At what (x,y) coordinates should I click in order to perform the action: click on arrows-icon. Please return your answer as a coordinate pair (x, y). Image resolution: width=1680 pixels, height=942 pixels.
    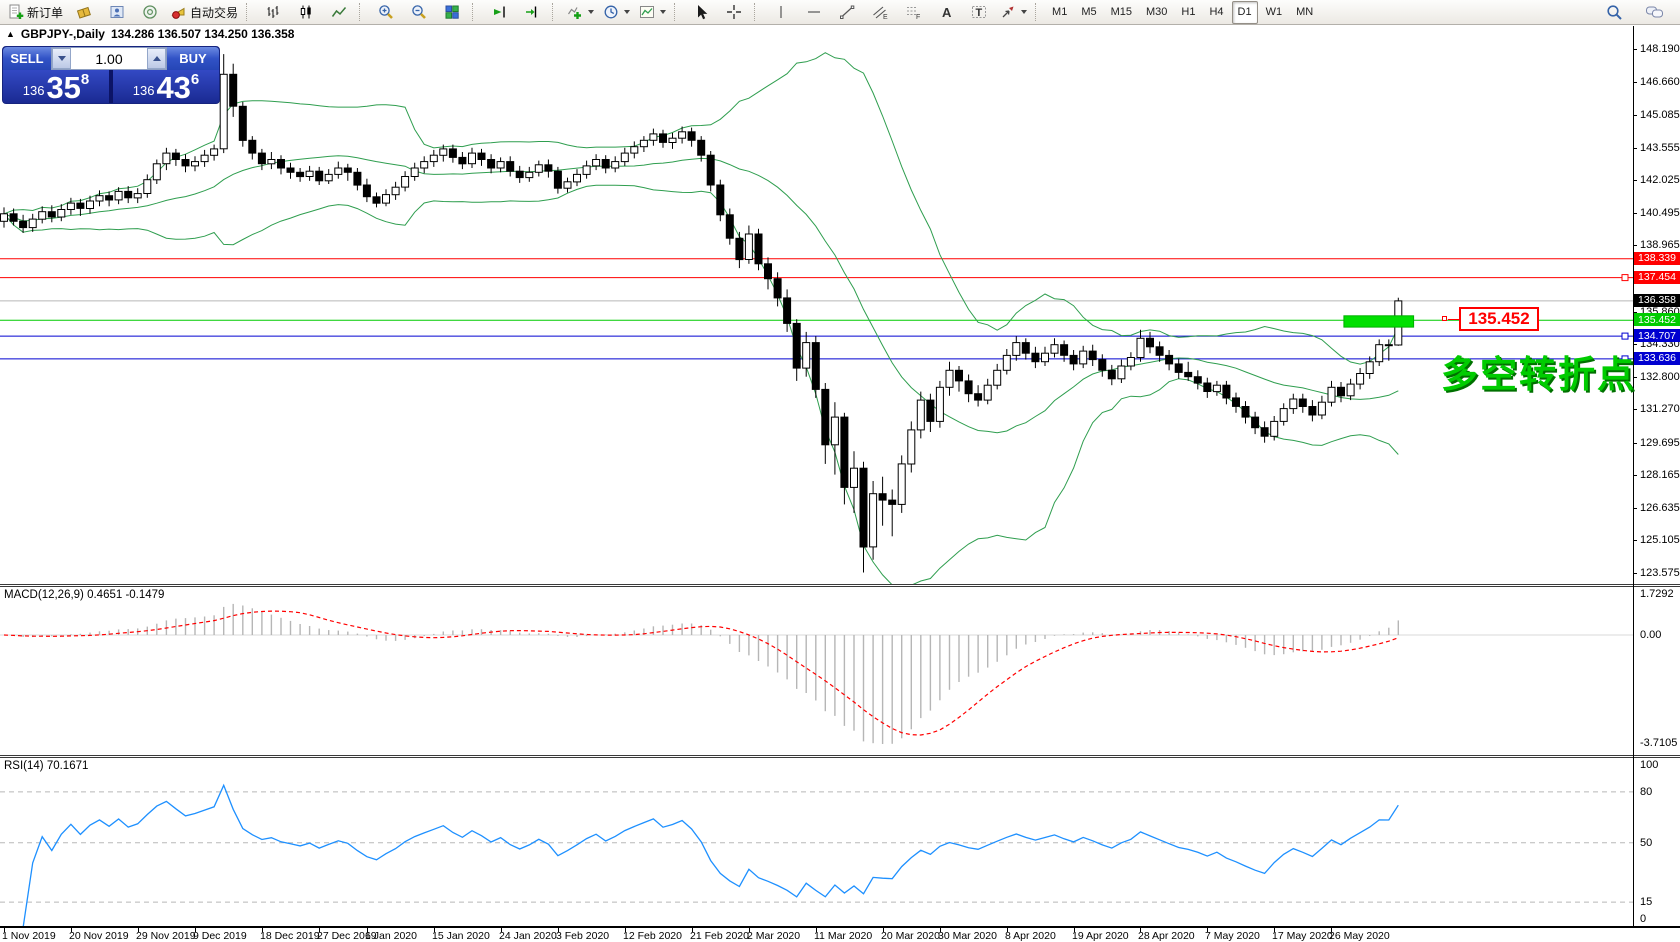
    Looking at the image, I should click on (1008, 12).